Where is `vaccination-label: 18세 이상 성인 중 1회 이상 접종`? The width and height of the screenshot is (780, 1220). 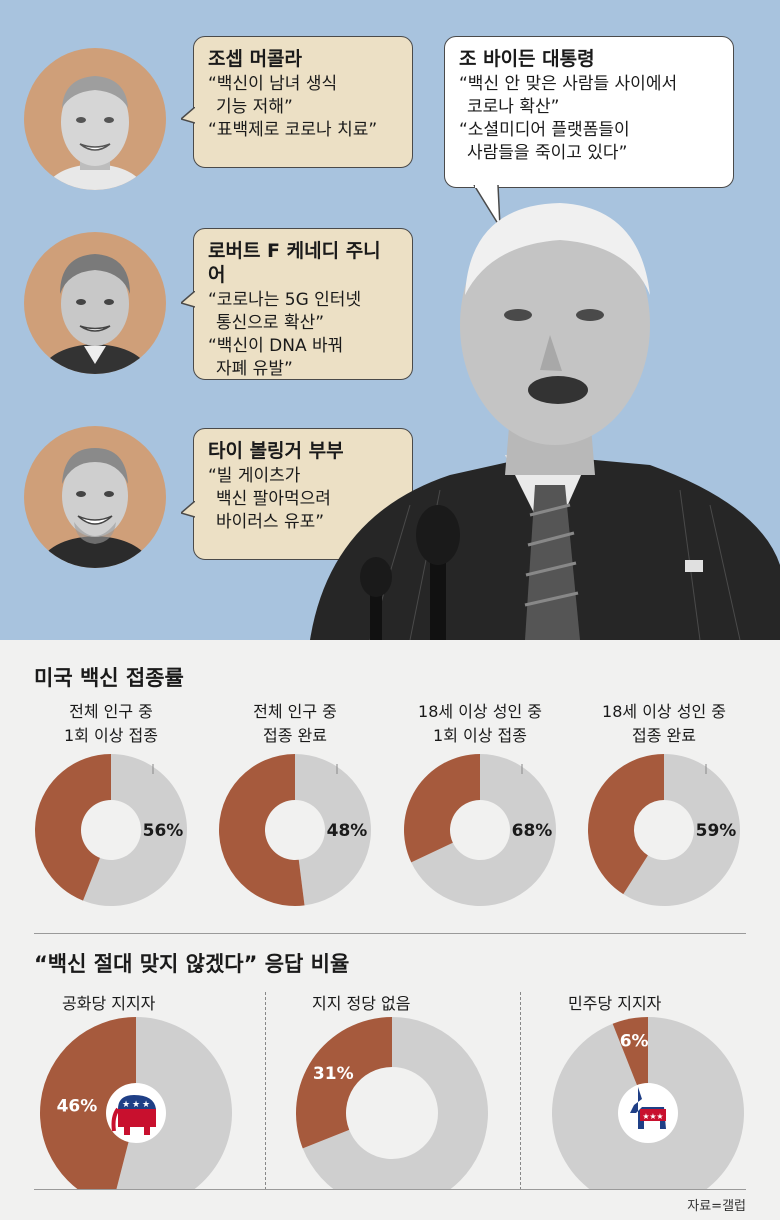 vaccination-label: 18세 이상 성인 중 1회 이상 접종 is located at coordinates (480, 724).